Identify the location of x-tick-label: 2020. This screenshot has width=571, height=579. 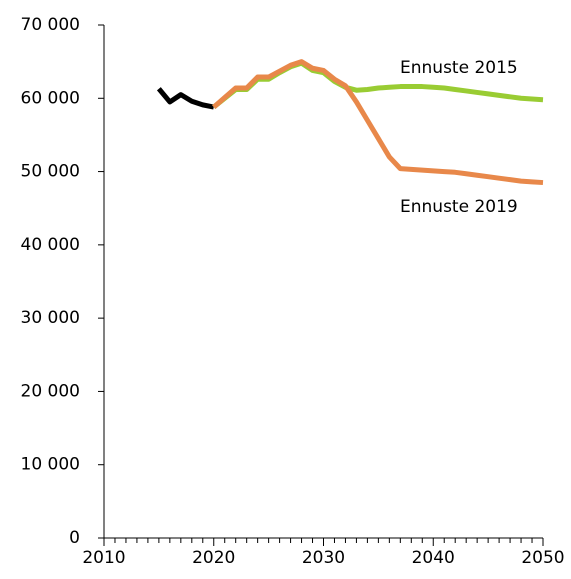
(213, 558).